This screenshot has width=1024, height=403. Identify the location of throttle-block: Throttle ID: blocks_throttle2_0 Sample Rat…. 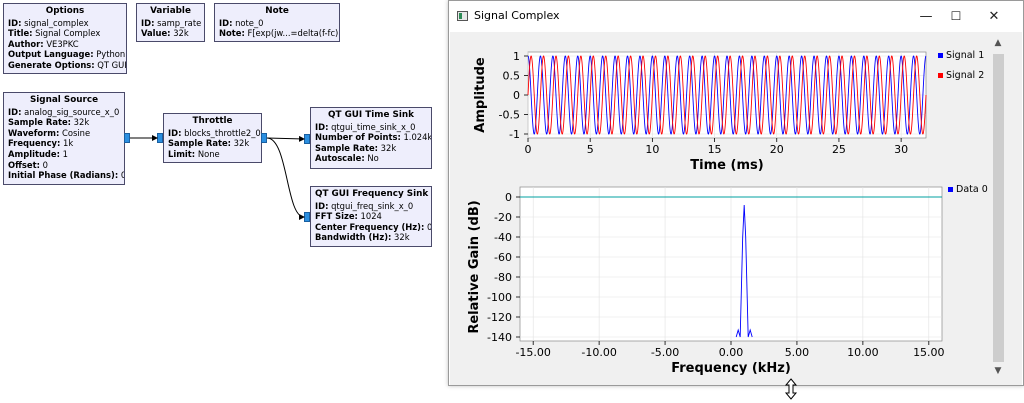
(212, 138).